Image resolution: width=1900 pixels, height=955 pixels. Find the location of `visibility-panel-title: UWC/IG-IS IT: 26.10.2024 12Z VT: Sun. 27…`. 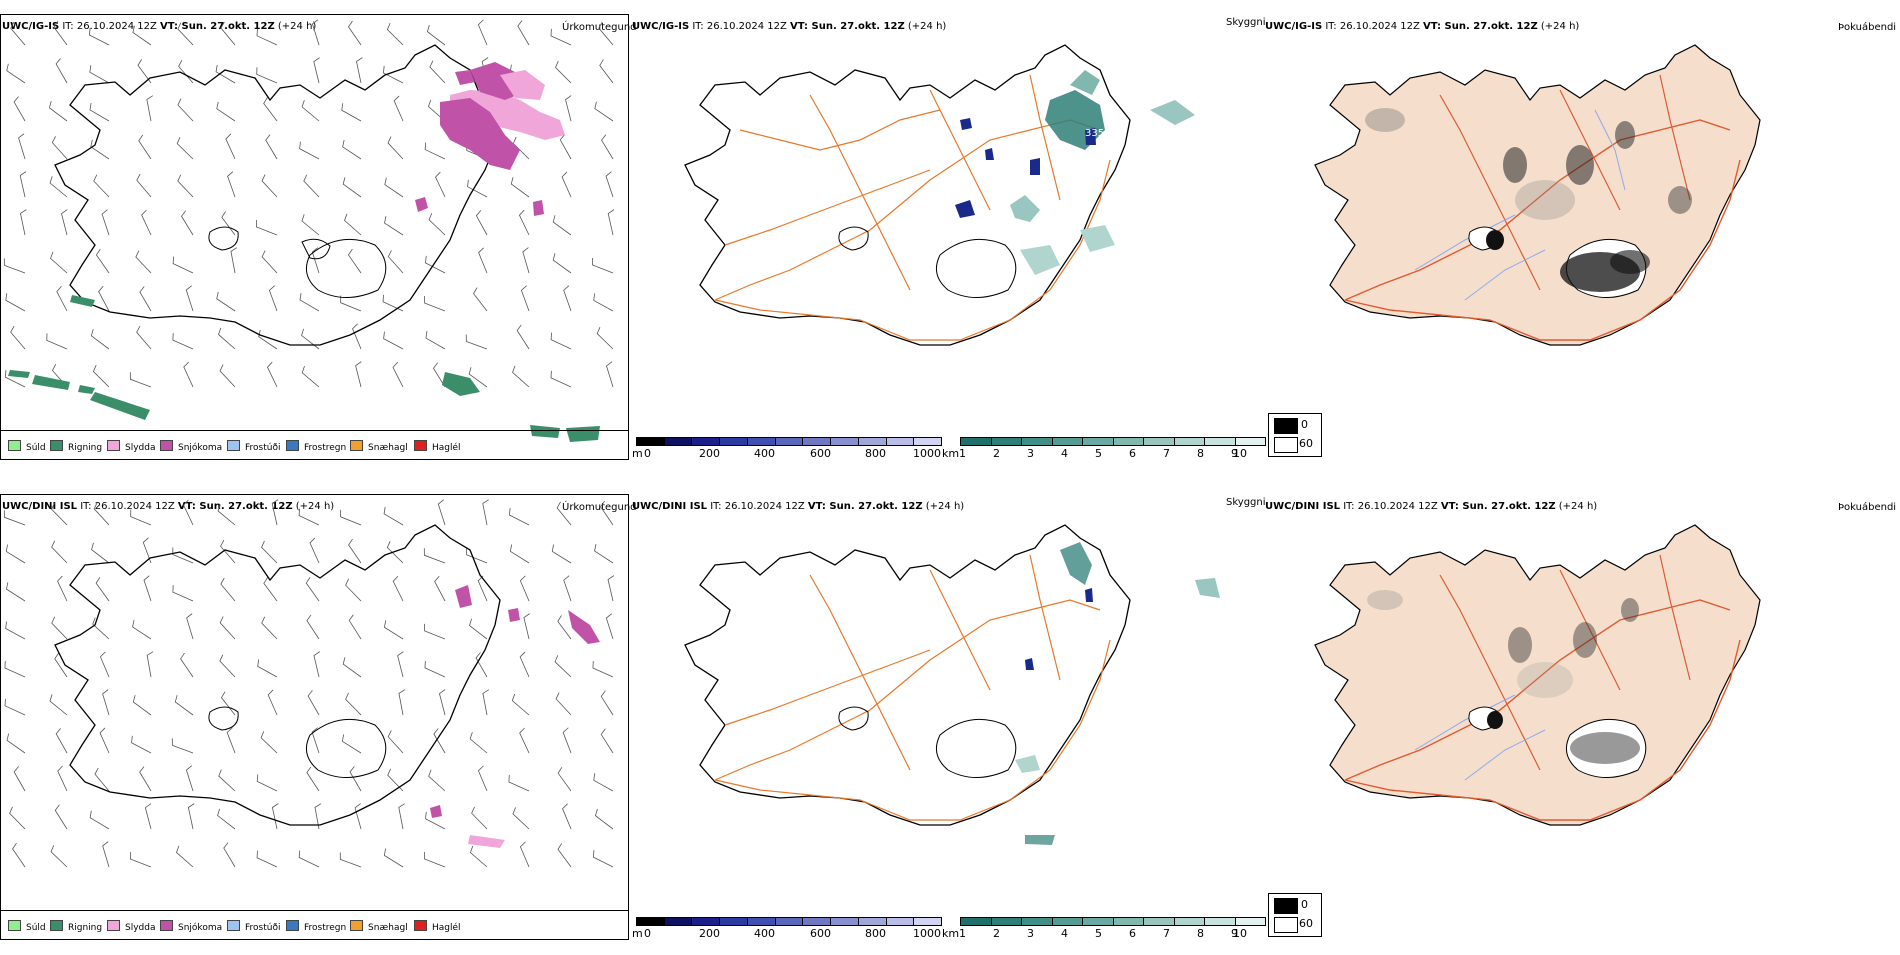

visibility-panel-title: UWC/IG-IS IT: 26.10.2024 12Z VT: Sun. 27… is located at coordinates (789, 26).